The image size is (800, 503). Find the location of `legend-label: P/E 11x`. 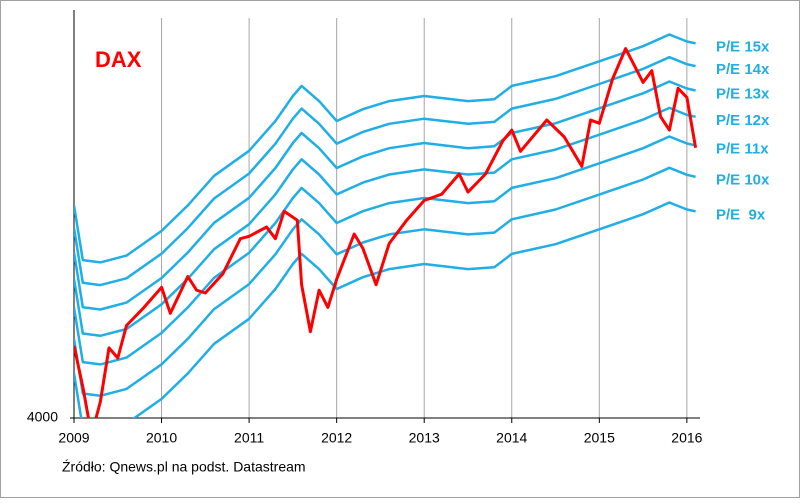

legend-label: P/E 11x is located at coordinates (742, 148).